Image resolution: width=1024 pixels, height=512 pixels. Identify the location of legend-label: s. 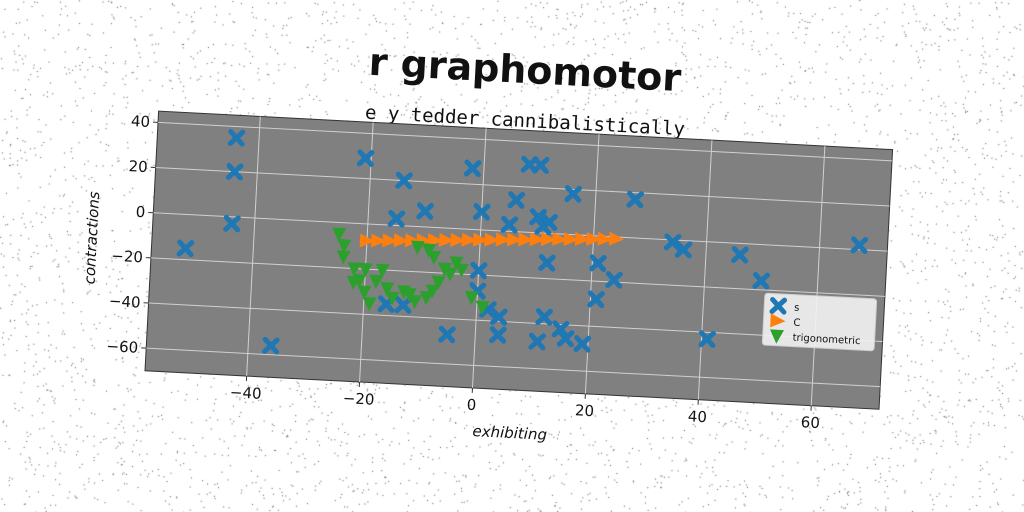
(797, 308).